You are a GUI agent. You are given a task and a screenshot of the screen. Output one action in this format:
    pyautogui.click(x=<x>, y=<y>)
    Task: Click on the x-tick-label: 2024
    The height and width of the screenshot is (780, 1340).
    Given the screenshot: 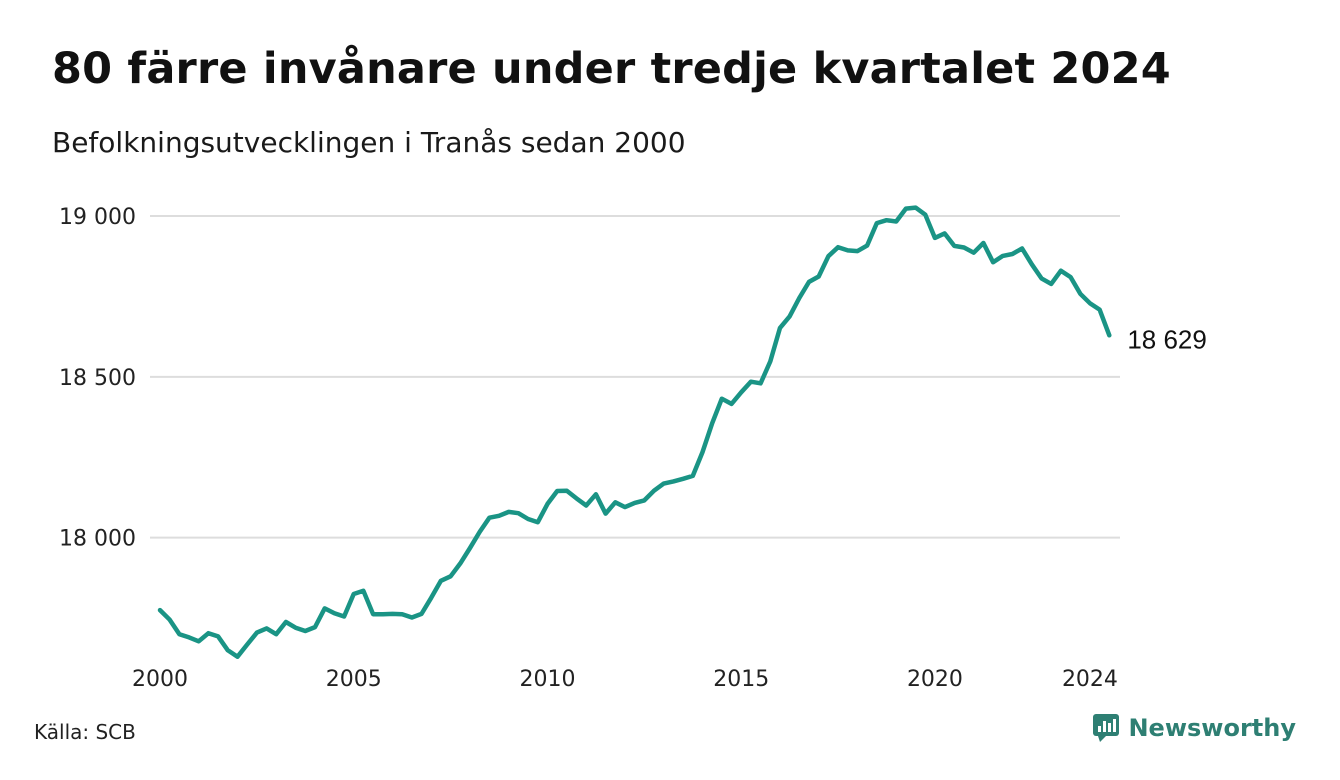 What is the action you would take?
    pyautogui.click(x=1090, y=679)
    